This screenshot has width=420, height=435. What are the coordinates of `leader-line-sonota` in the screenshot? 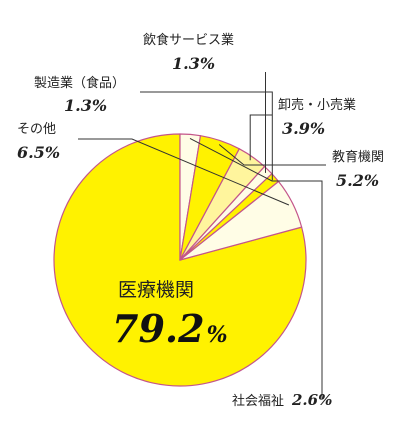 It's located at (184, 172).